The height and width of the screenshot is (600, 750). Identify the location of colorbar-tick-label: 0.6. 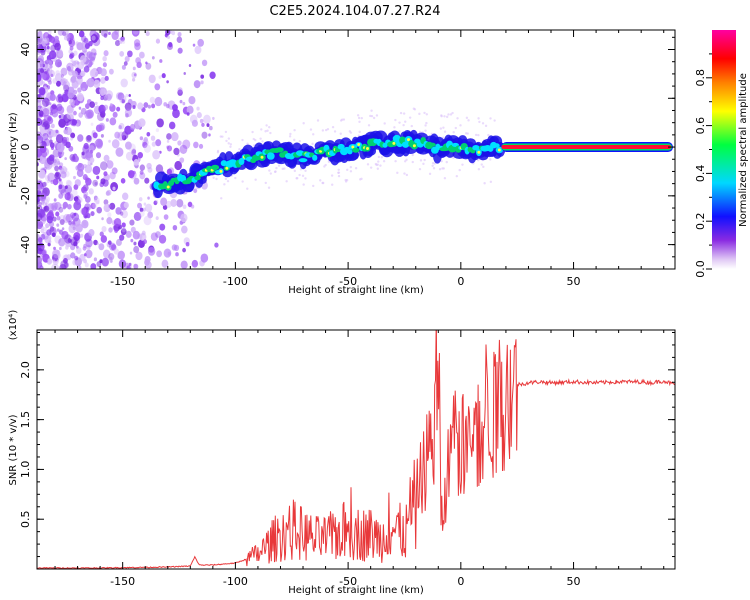
(700, 126).